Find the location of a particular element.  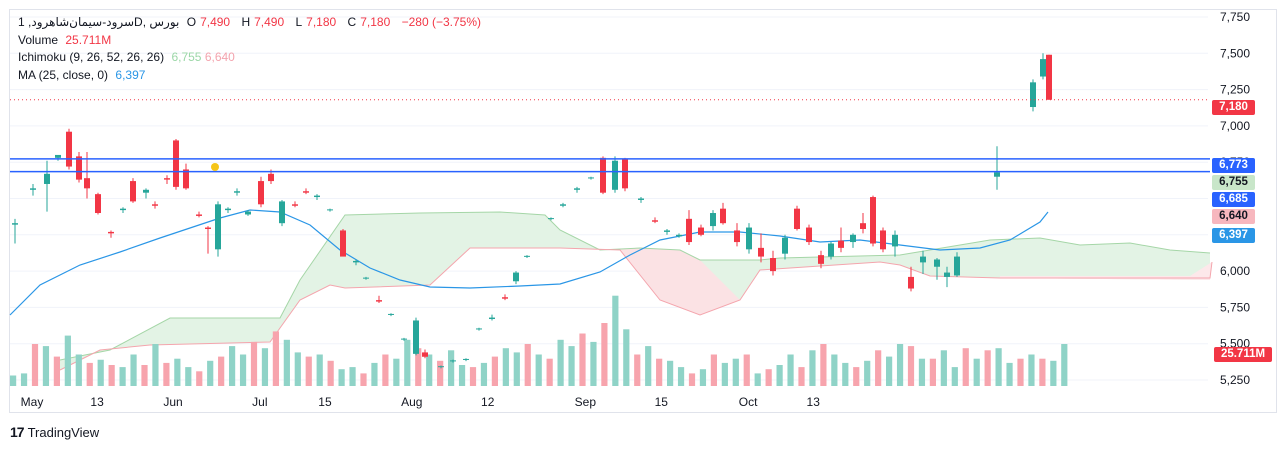

y-tick-label: 7,250 is located at coordinates (1235, 90).